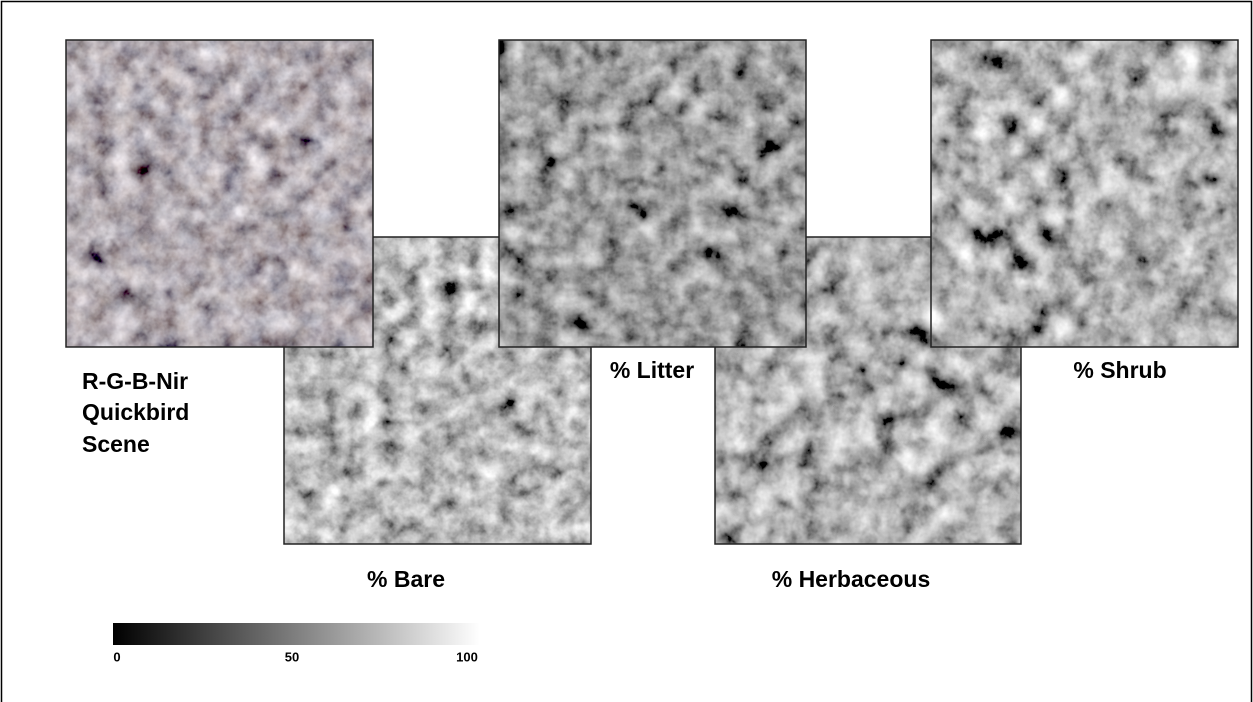  Describe the element at coordinates (437, 390) in the screenshot. I see `bare-image-border` at that location.